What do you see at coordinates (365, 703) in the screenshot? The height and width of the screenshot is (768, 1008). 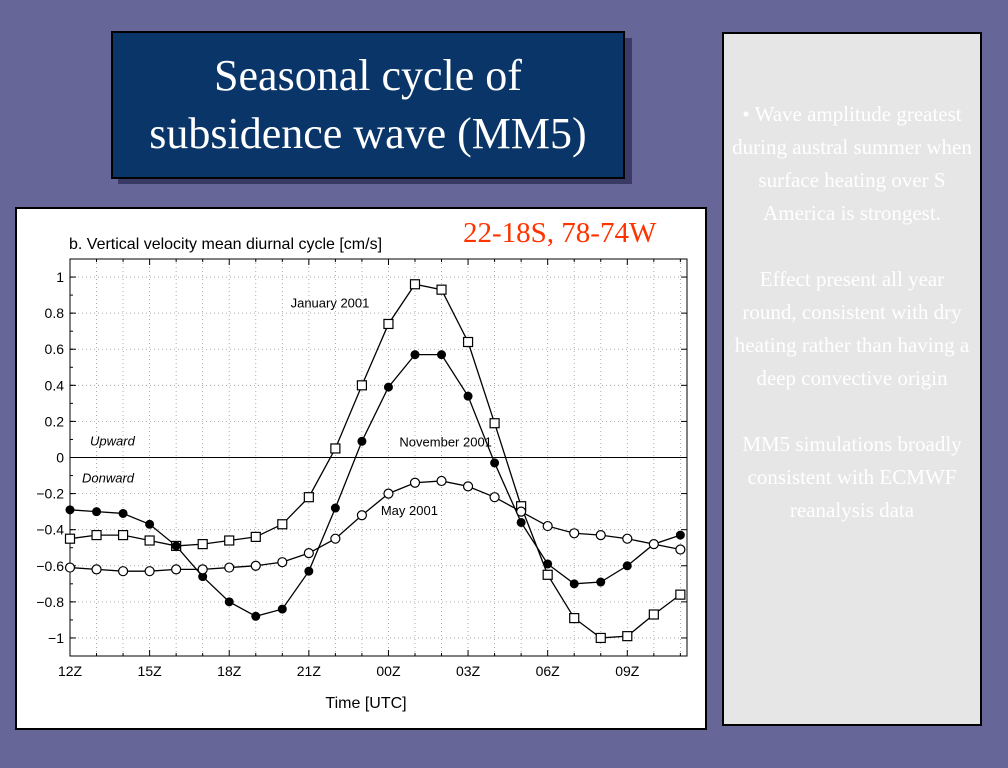 I see `x-axis-label: Time [UTC]` at bounding box center [365, 703].